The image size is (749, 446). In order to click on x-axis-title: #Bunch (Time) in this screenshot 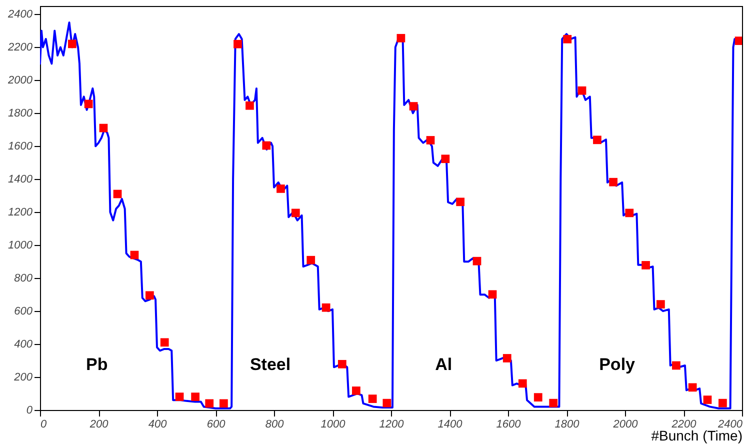, I will do `click(696, 436)`.